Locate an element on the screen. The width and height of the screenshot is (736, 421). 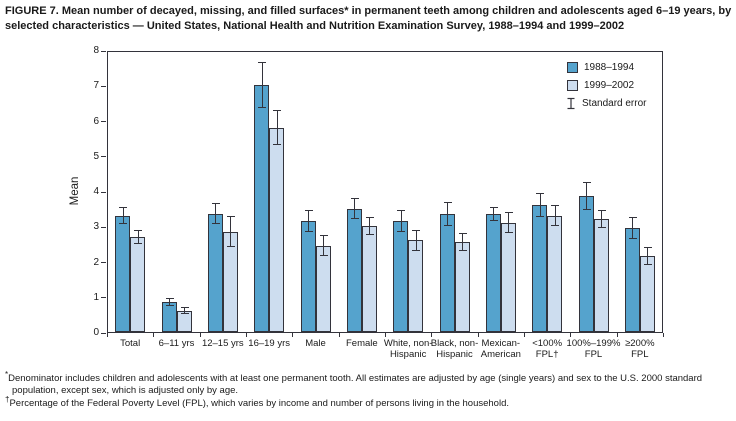
footnote-marker: * is located at coordinates (7, 374).